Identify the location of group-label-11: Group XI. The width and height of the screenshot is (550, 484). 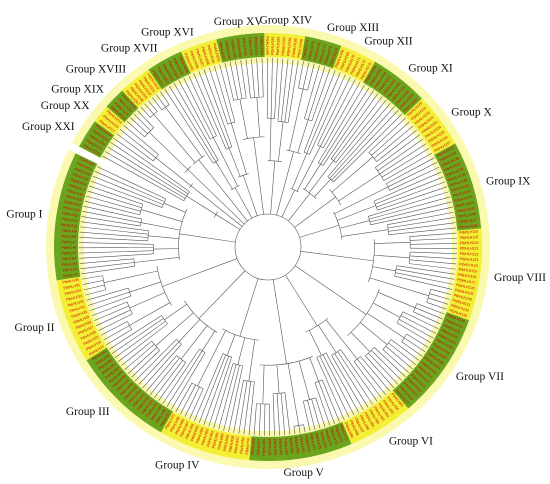
(430, 68).